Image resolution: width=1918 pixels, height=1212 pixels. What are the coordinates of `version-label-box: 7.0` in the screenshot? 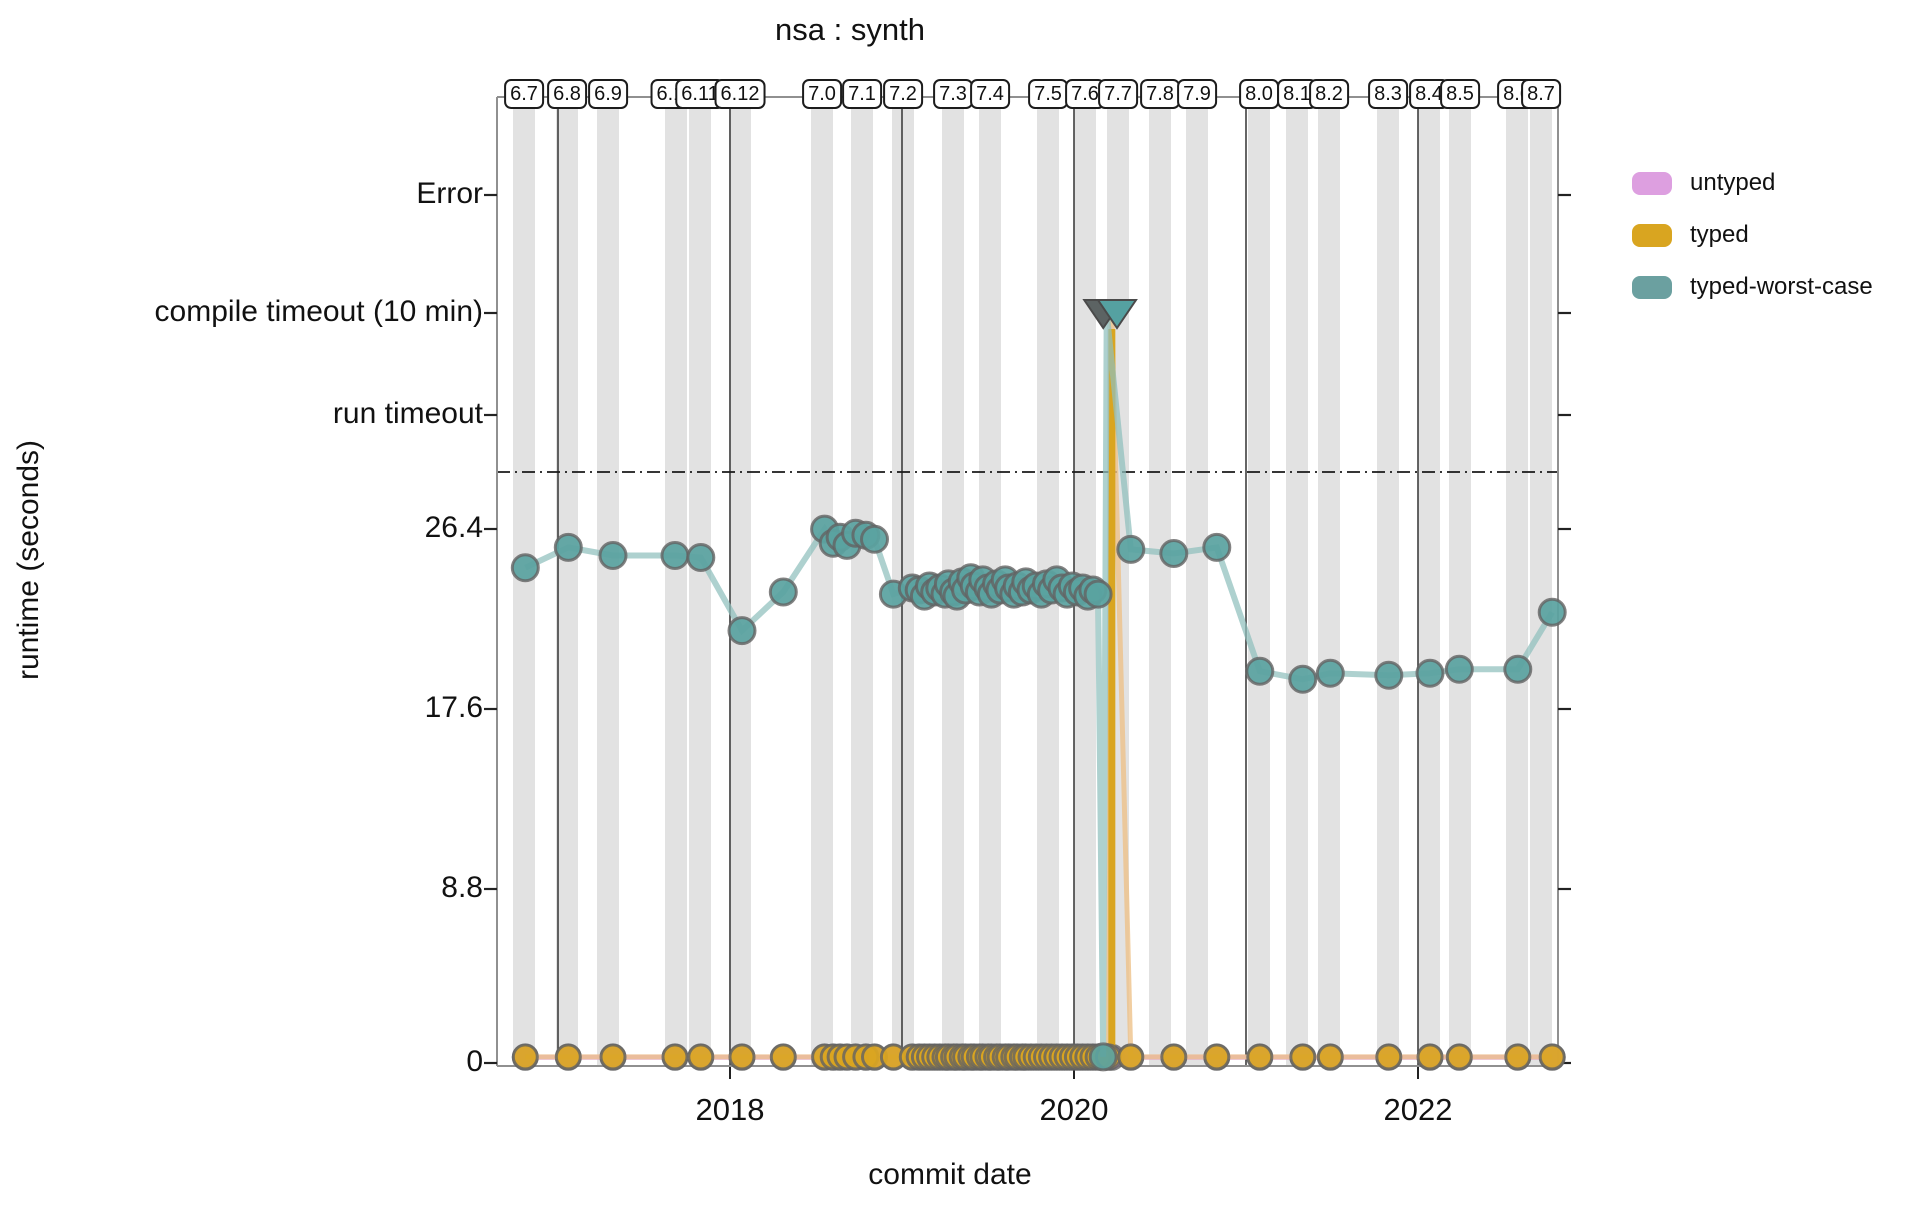 It's located at (822, 94).